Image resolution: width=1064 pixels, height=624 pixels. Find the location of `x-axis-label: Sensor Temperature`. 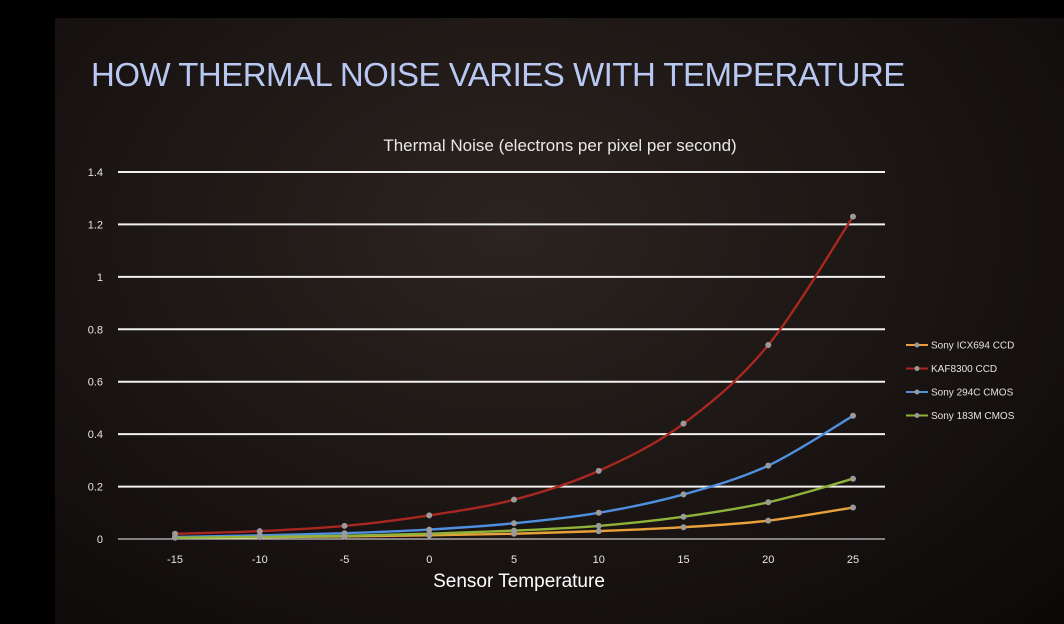

x-axis-label: Sensor Temperature is located at coordinates (519, 581).